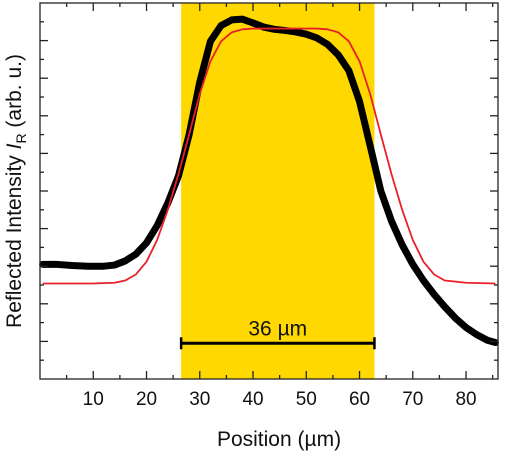 The height and width of the screenshot is (454, 514). I want to click on x-tick-label: 60, so click(359, 399).